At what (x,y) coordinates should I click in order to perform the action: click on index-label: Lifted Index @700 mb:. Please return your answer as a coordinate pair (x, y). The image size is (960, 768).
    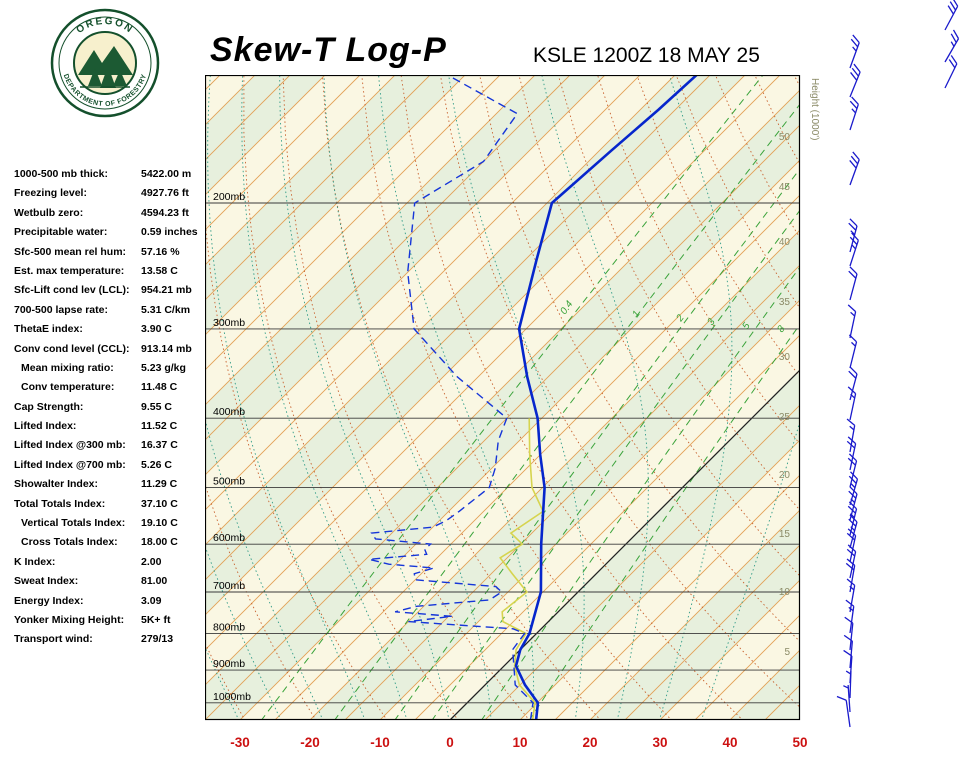
    Looking at the image, I should click on (70, 464).